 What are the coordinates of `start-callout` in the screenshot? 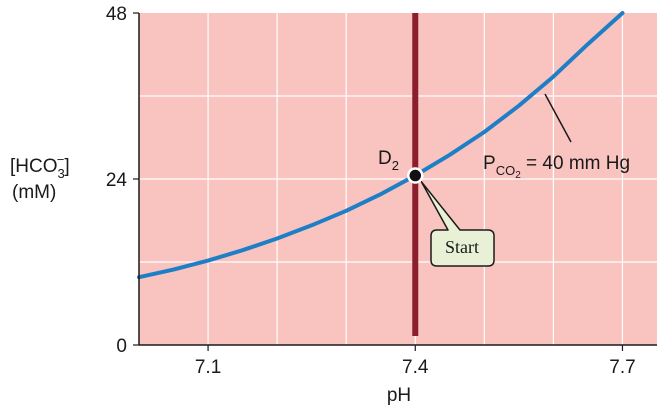 It's located at (457, 223).